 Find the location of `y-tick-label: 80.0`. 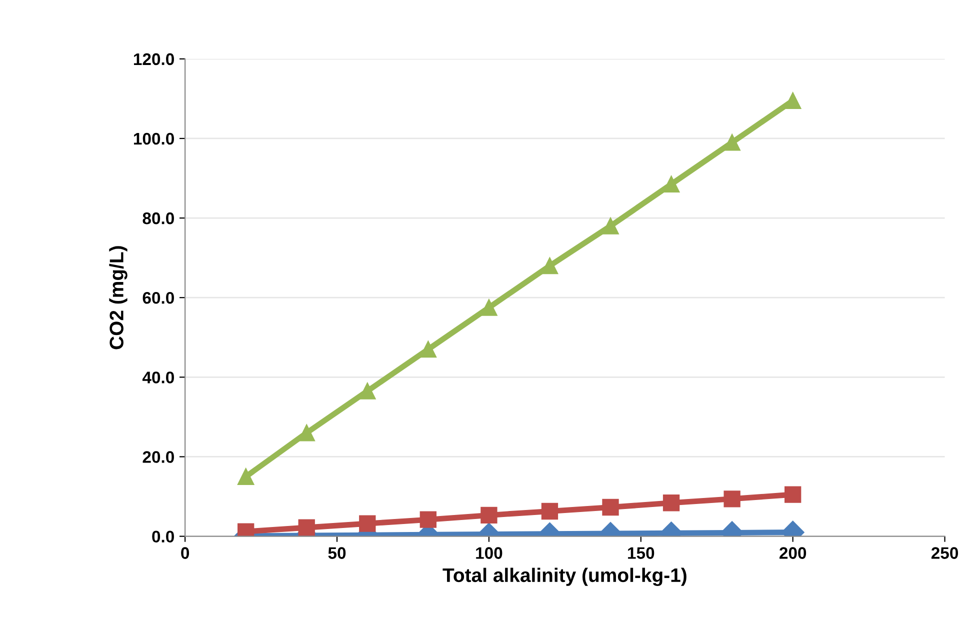

y-tick-label: 80.0 is located at coordinates (158, 218).